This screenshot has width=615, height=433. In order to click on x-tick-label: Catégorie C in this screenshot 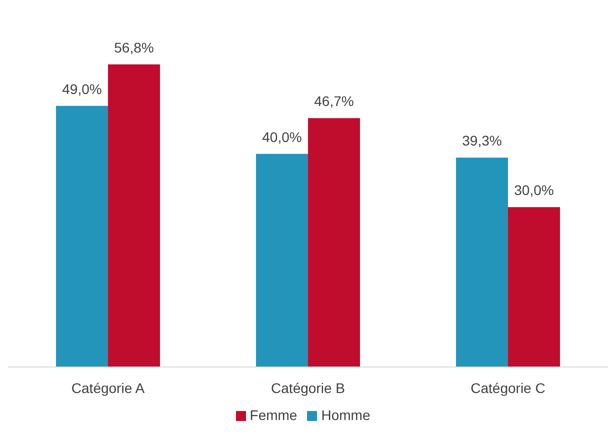, I will do `click(508, 388)`.